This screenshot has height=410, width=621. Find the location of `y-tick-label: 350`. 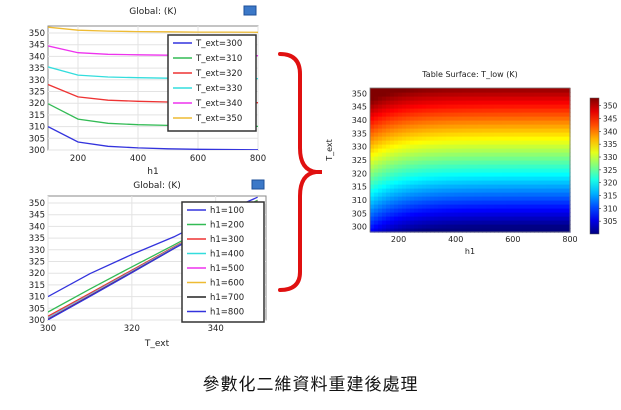

y-tick-label: 350 is located at coordinates (37, 34).